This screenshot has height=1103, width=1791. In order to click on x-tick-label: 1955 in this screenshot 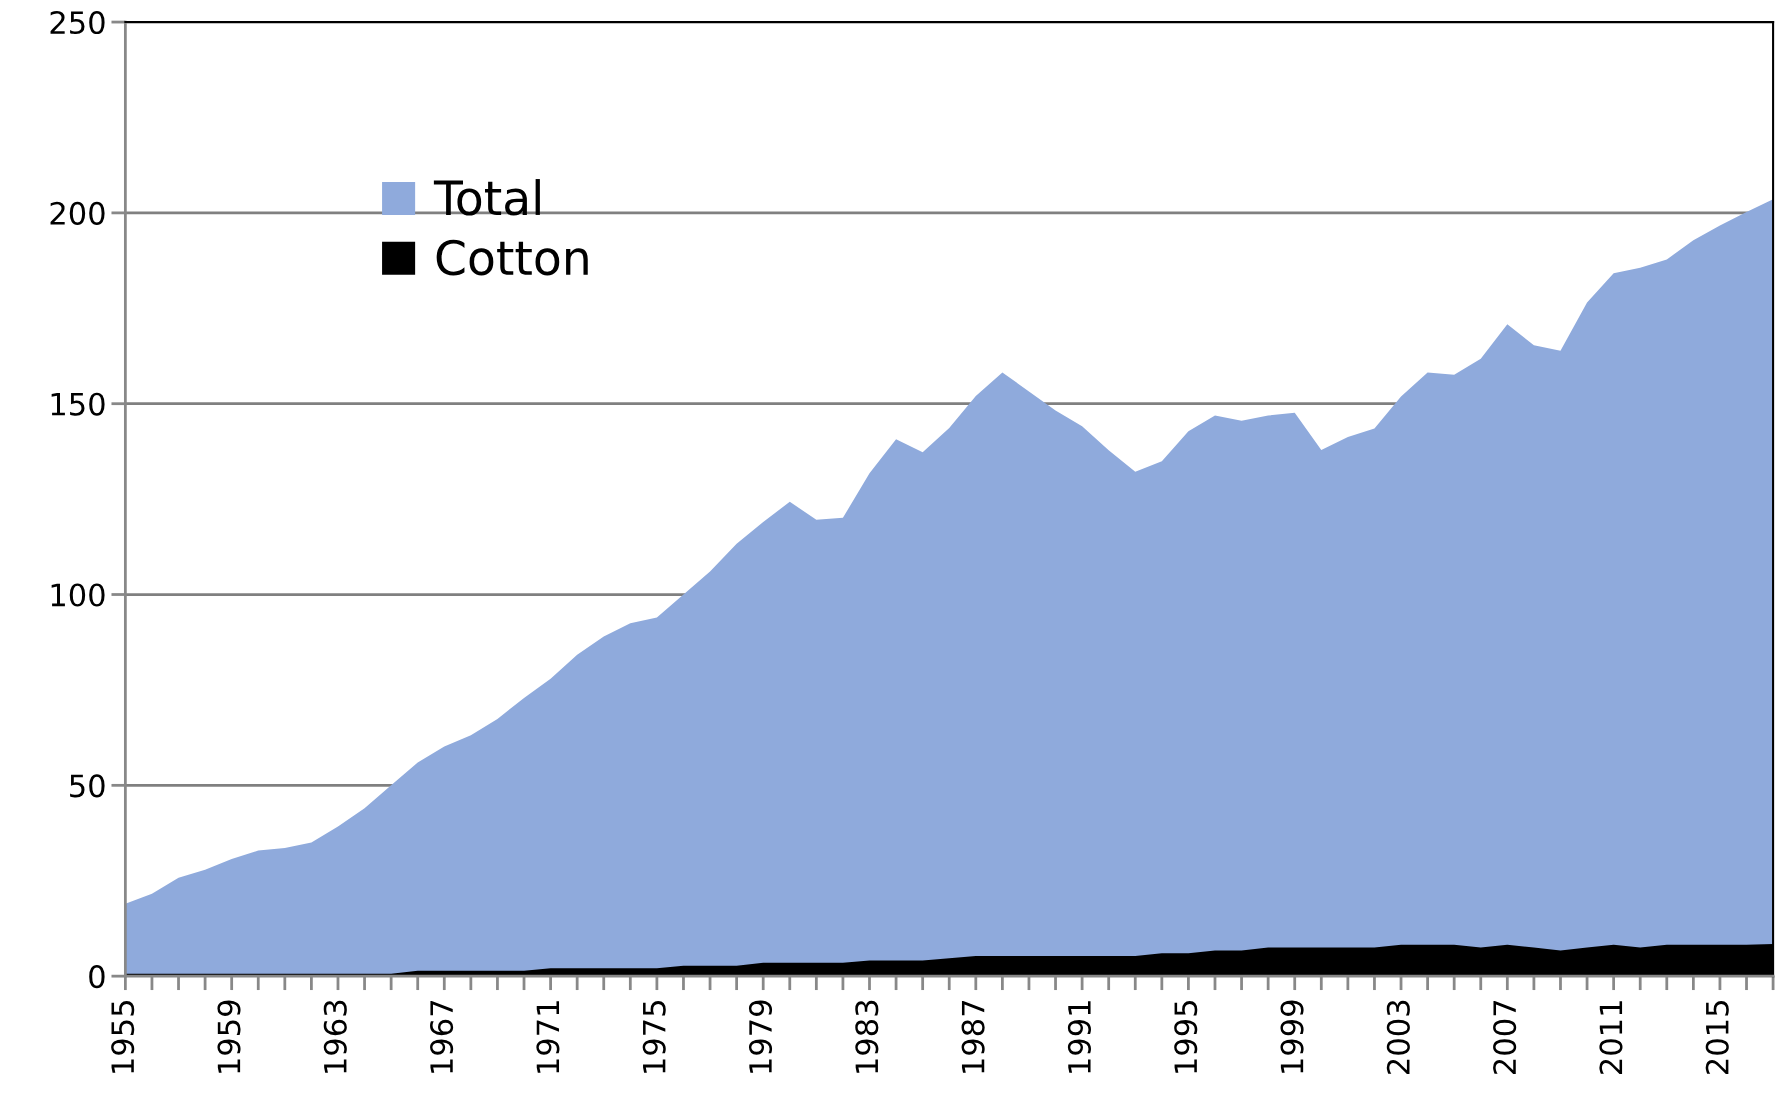, I will do `click(123, 1037)`.